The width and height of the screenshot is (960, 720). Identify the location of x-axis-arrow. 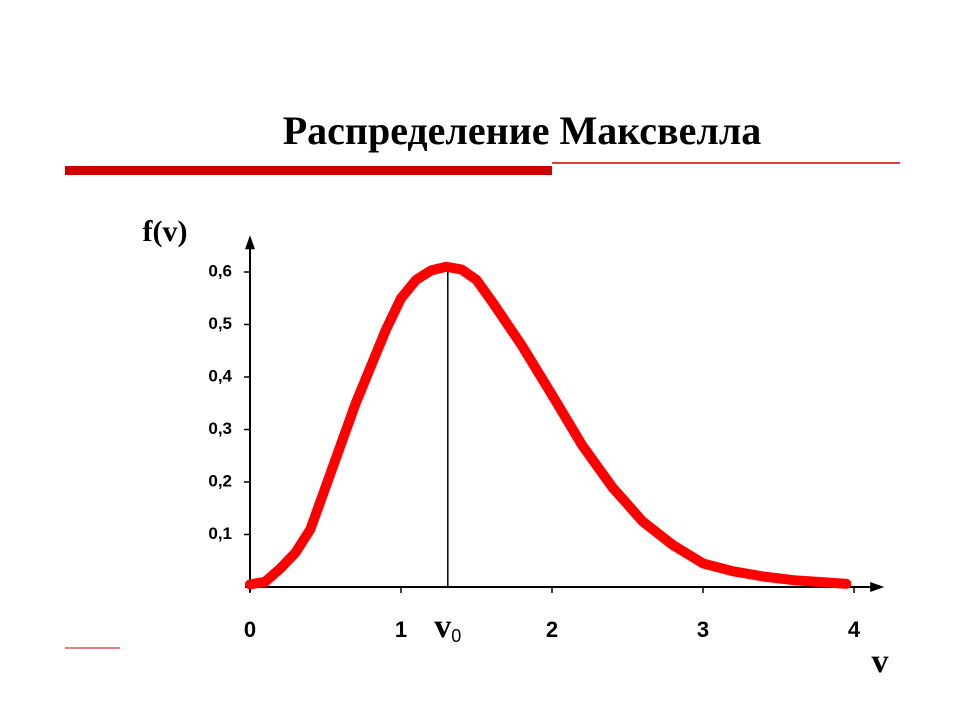
(877, 587).